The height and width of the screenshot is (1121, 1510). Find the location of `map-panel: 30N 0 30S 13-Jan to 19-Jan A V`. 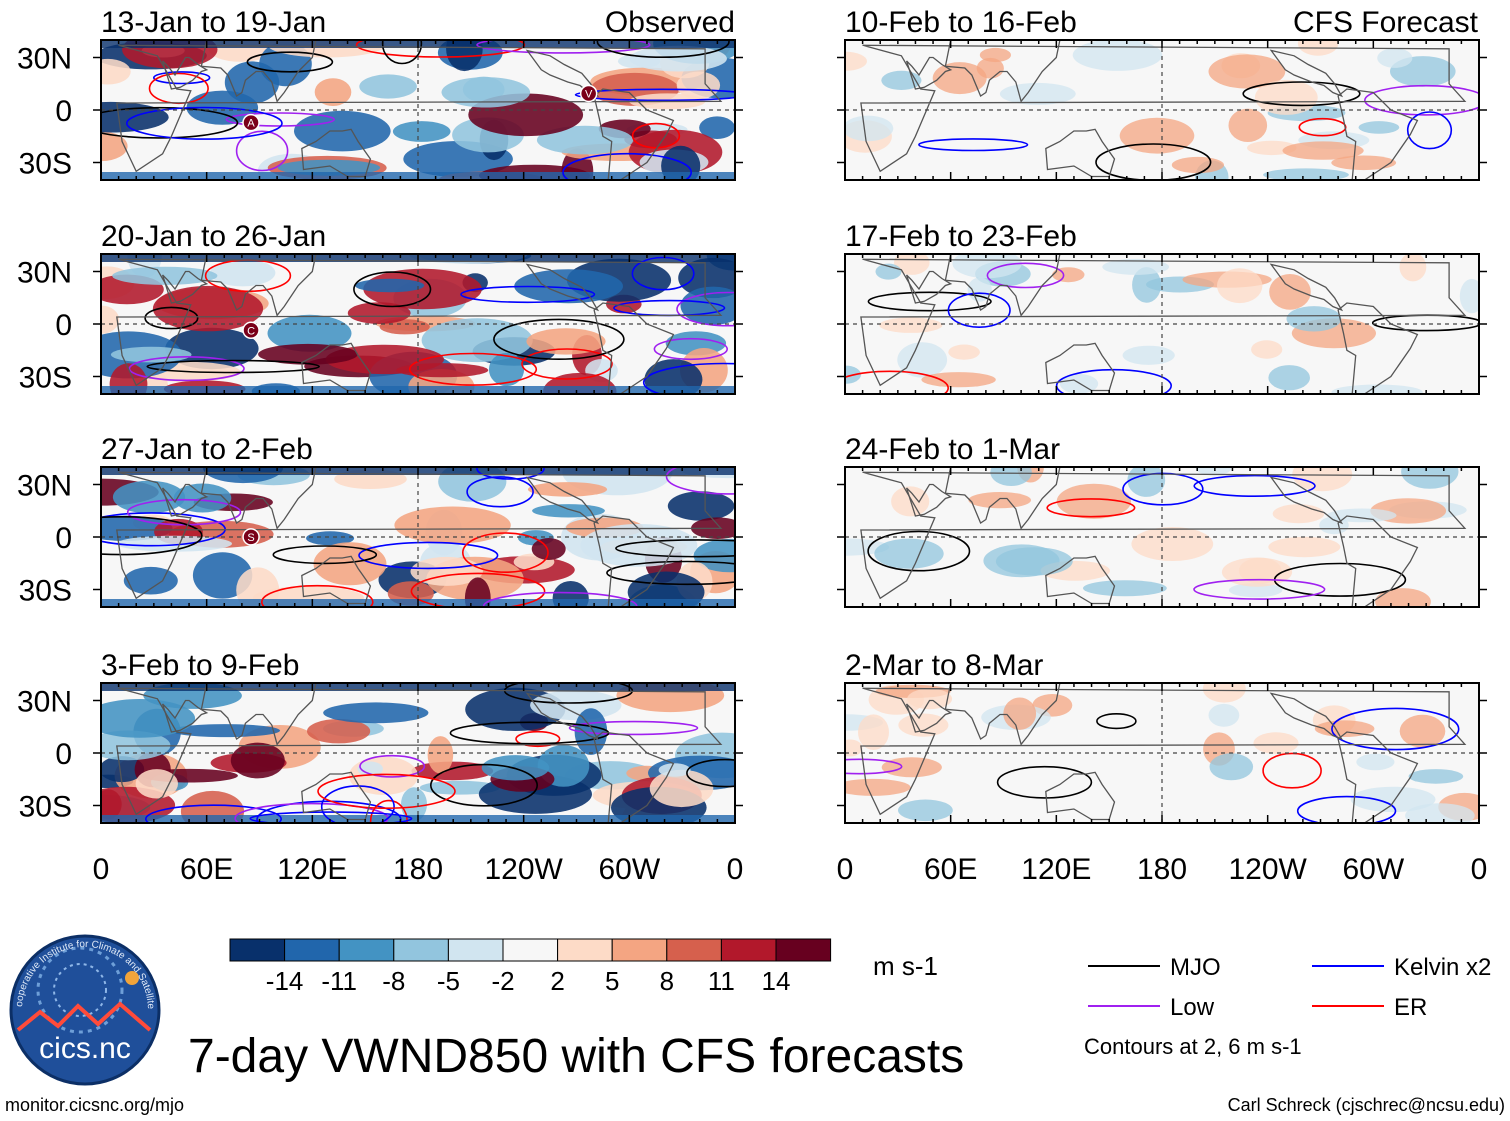

map-panel: 30N 0 30S 13-Jan to 19-Jan A V is located at coordinates (380, 93).